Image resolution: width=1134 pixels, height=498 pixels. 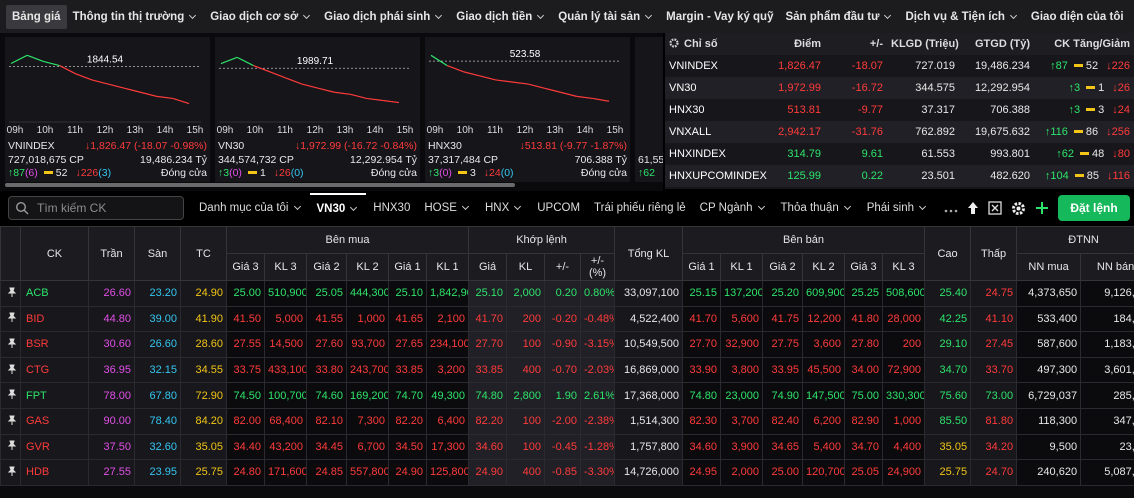 What do you see at coordinates (702, 267) in the screenshot?
I see `column-header: Giá 1` at bounding box center [702, 267].